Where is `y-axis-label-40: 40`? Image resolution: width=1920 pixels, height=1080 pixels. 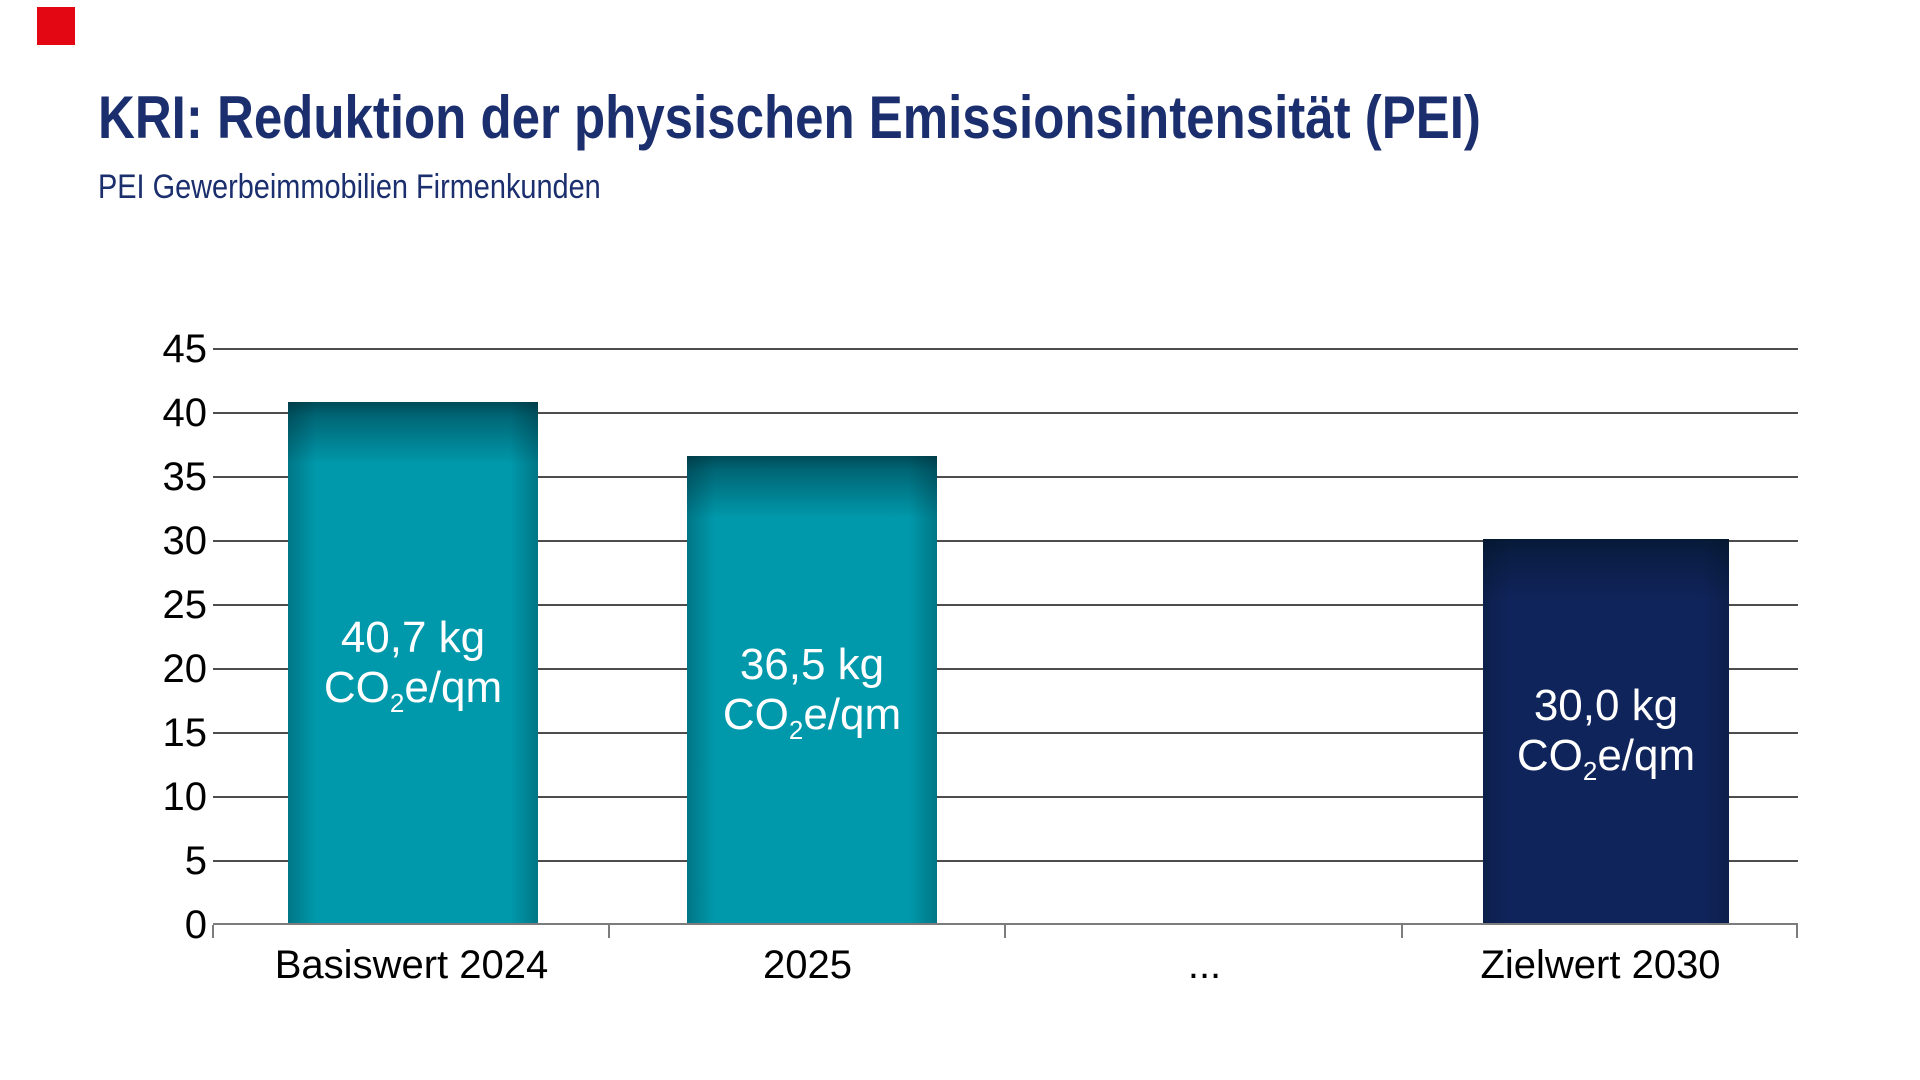
y-axis-label-40: 40 is located at coordinates (185, 413).